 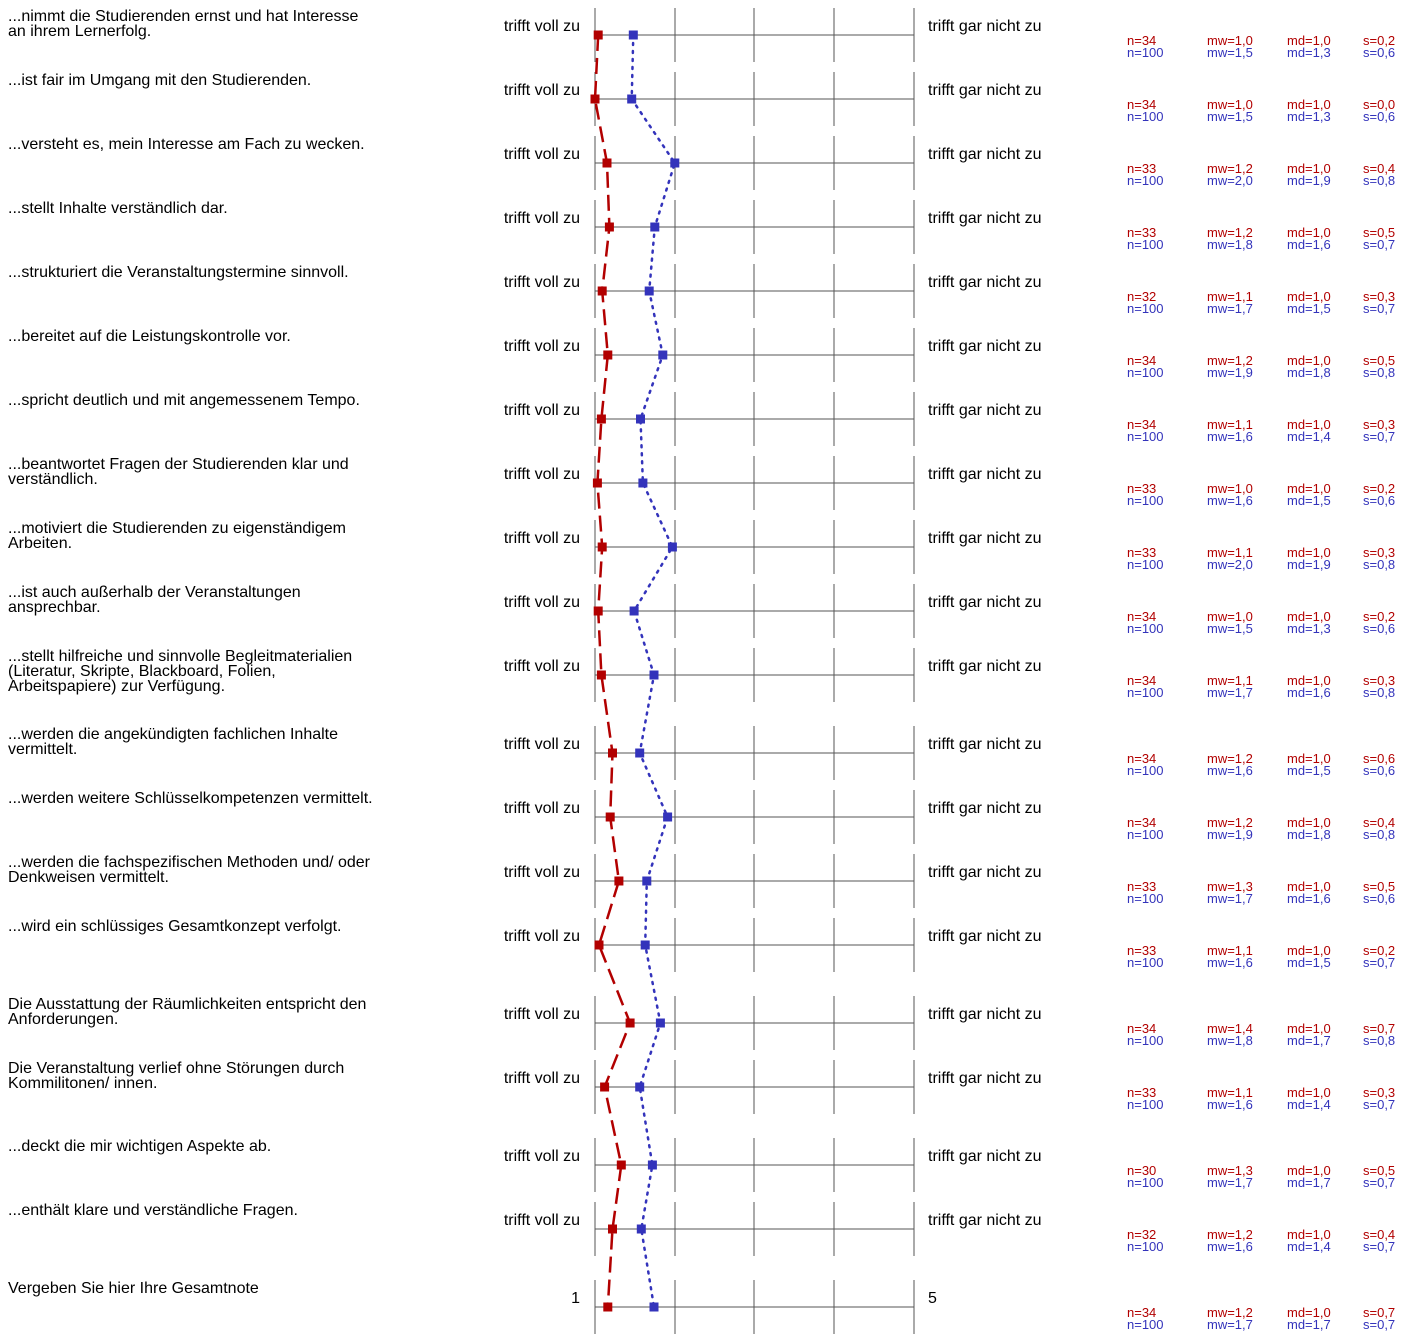 What do you see at coordinates (1142, 296) in the screenshot?
I see `stat-n: n=32` at bounding box center [1142, 296].